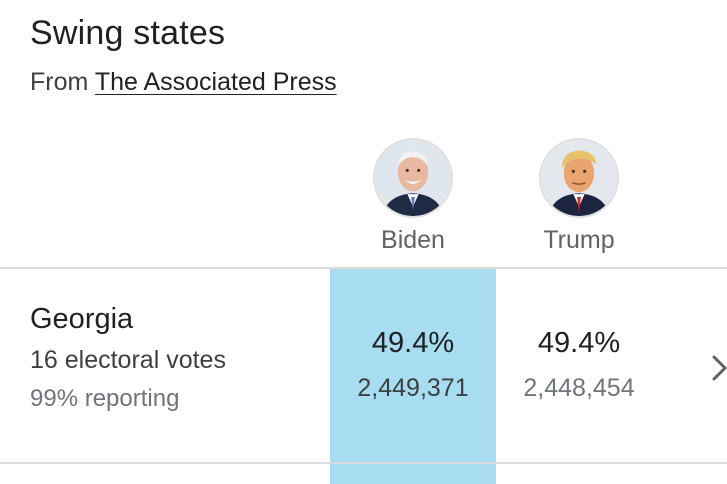 The width and height of the screenshot is (727, 484). I want to click on candidate-header-biden: Biden, so click(413, 196).